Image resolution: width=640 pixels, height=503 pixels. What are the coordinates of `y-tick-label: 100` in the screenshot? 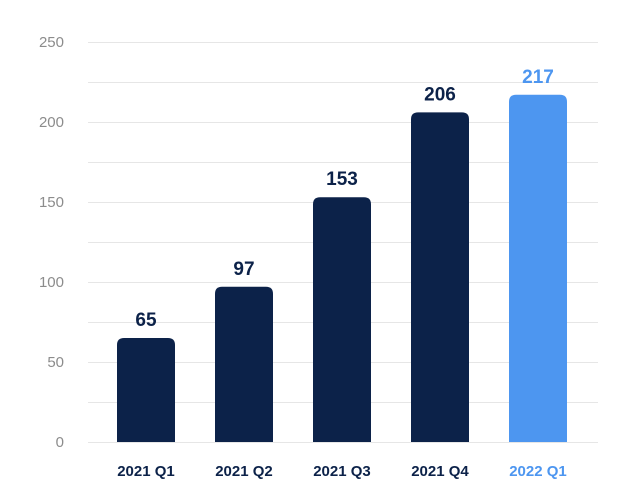 It's located at (51, 282).